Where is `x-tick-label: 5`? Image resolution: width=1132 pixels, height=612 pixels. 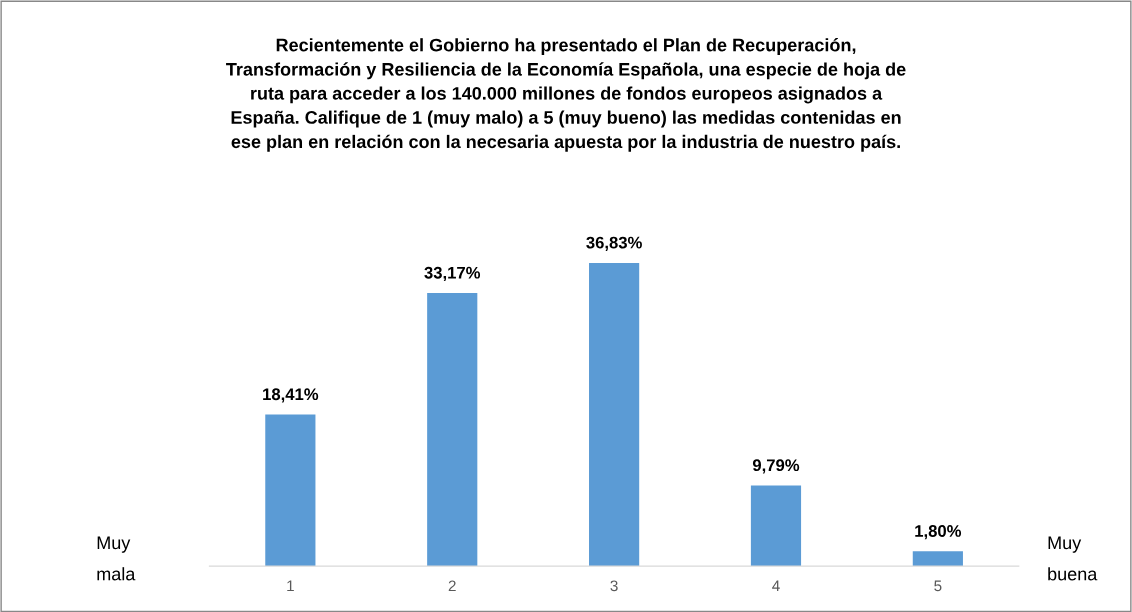 x-tick-label: 5 is located at coordinates (938, 586).